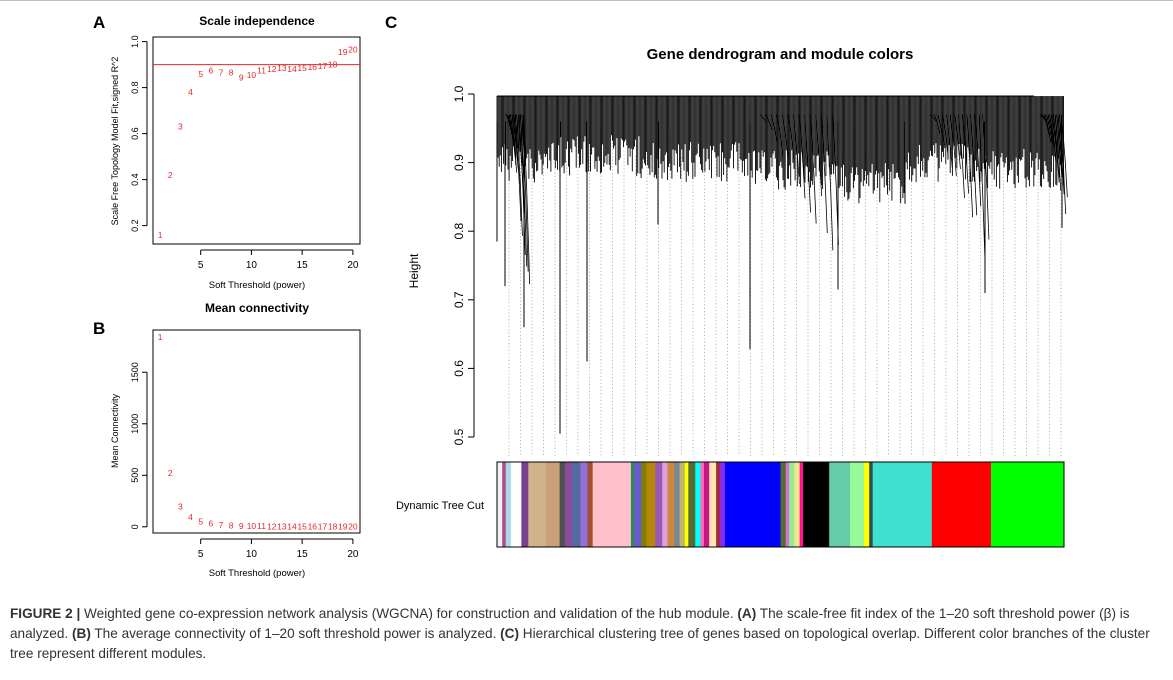 The height and width of the screenshot is (680, 1173). I want to click on chart-a-x-tick-label: 5, so click(201, 265).